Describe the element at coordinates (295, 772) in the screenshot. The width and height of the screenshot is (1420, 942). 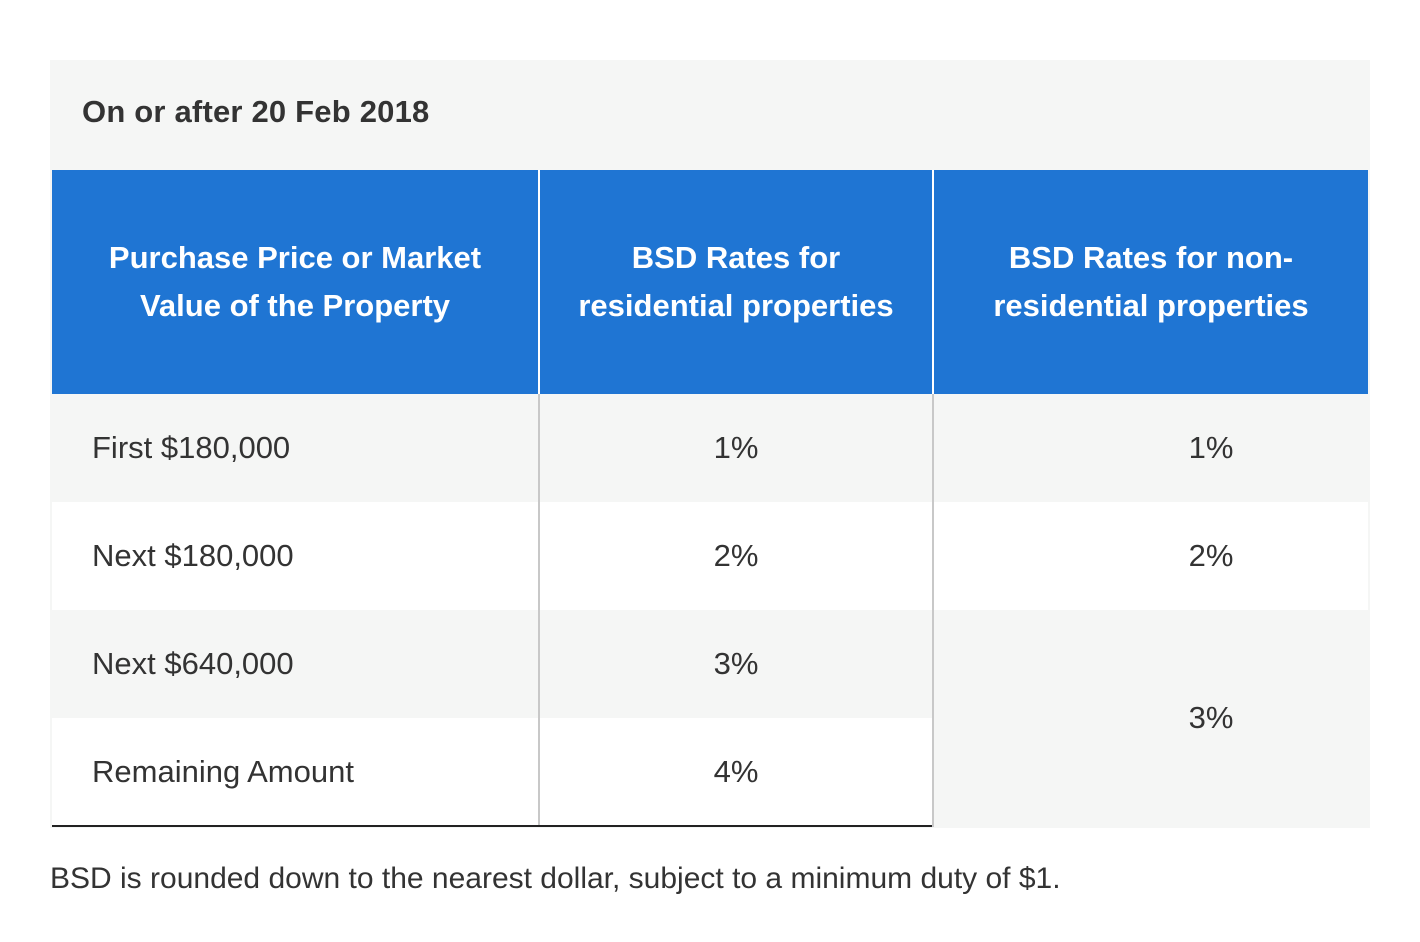
I see `tier-cell: Remaining Amount` at that location.